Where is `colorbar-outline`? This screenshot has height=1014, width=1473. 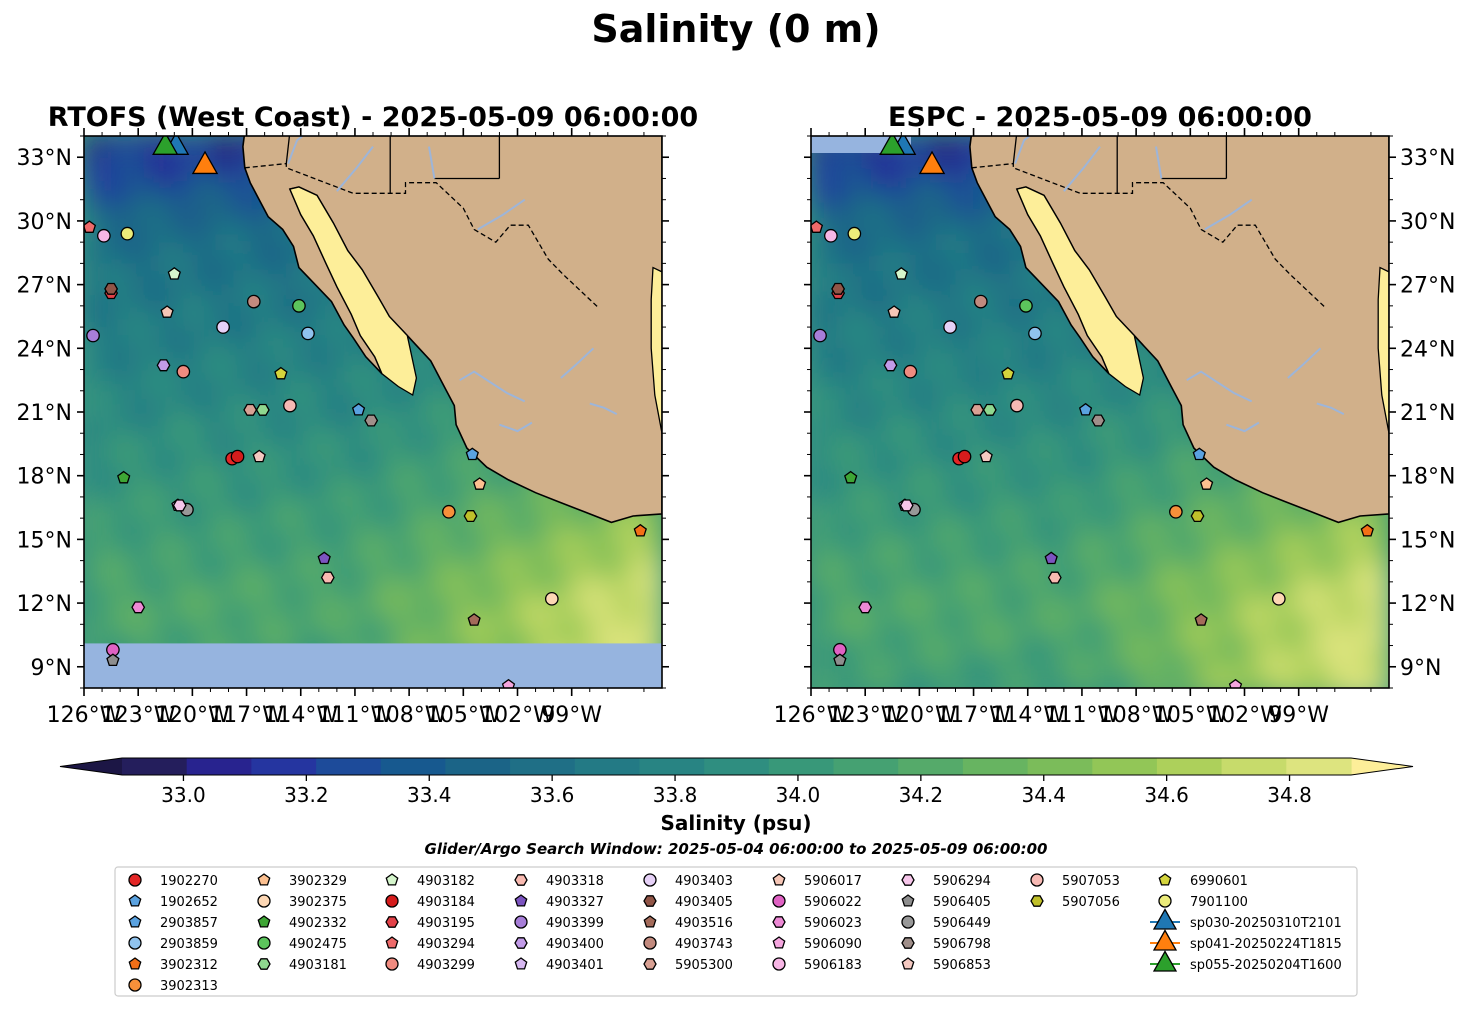 colorbar-outline is located at coordinates (736, 766).